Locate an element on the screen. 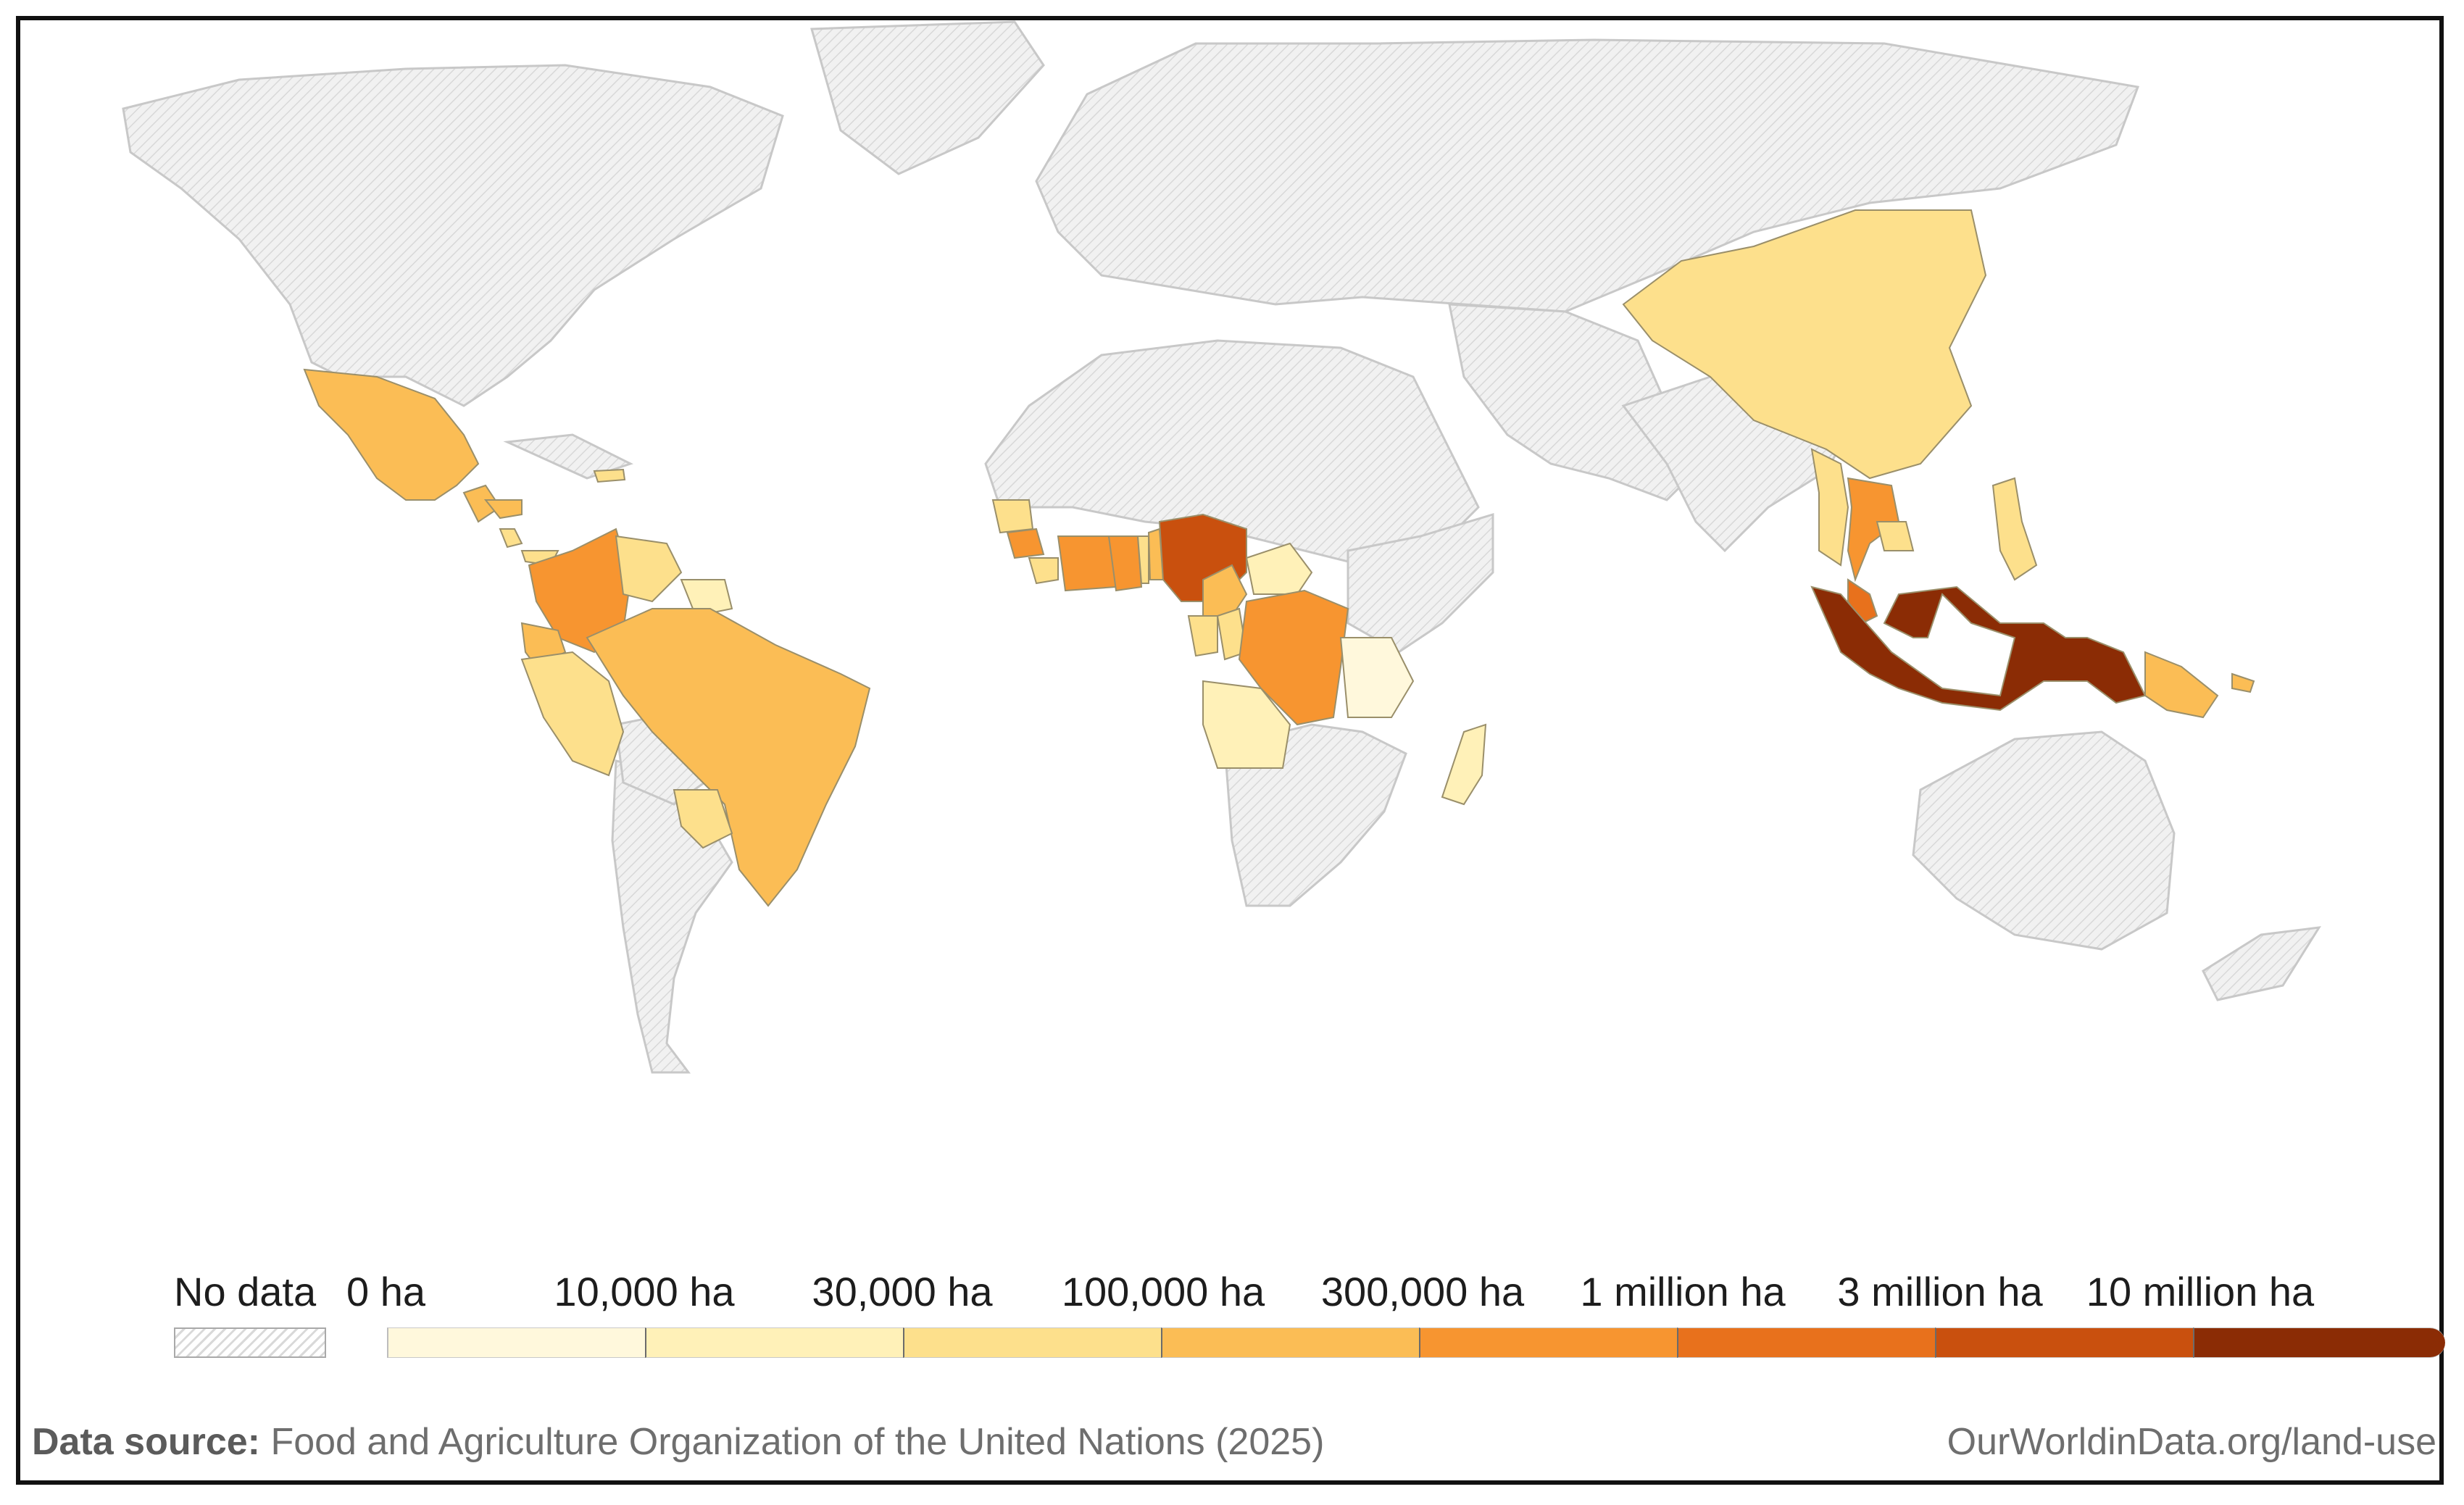 This screenshot has height=1505, width=2464. region-sierra-leone is located at coordinates (1025, 543).